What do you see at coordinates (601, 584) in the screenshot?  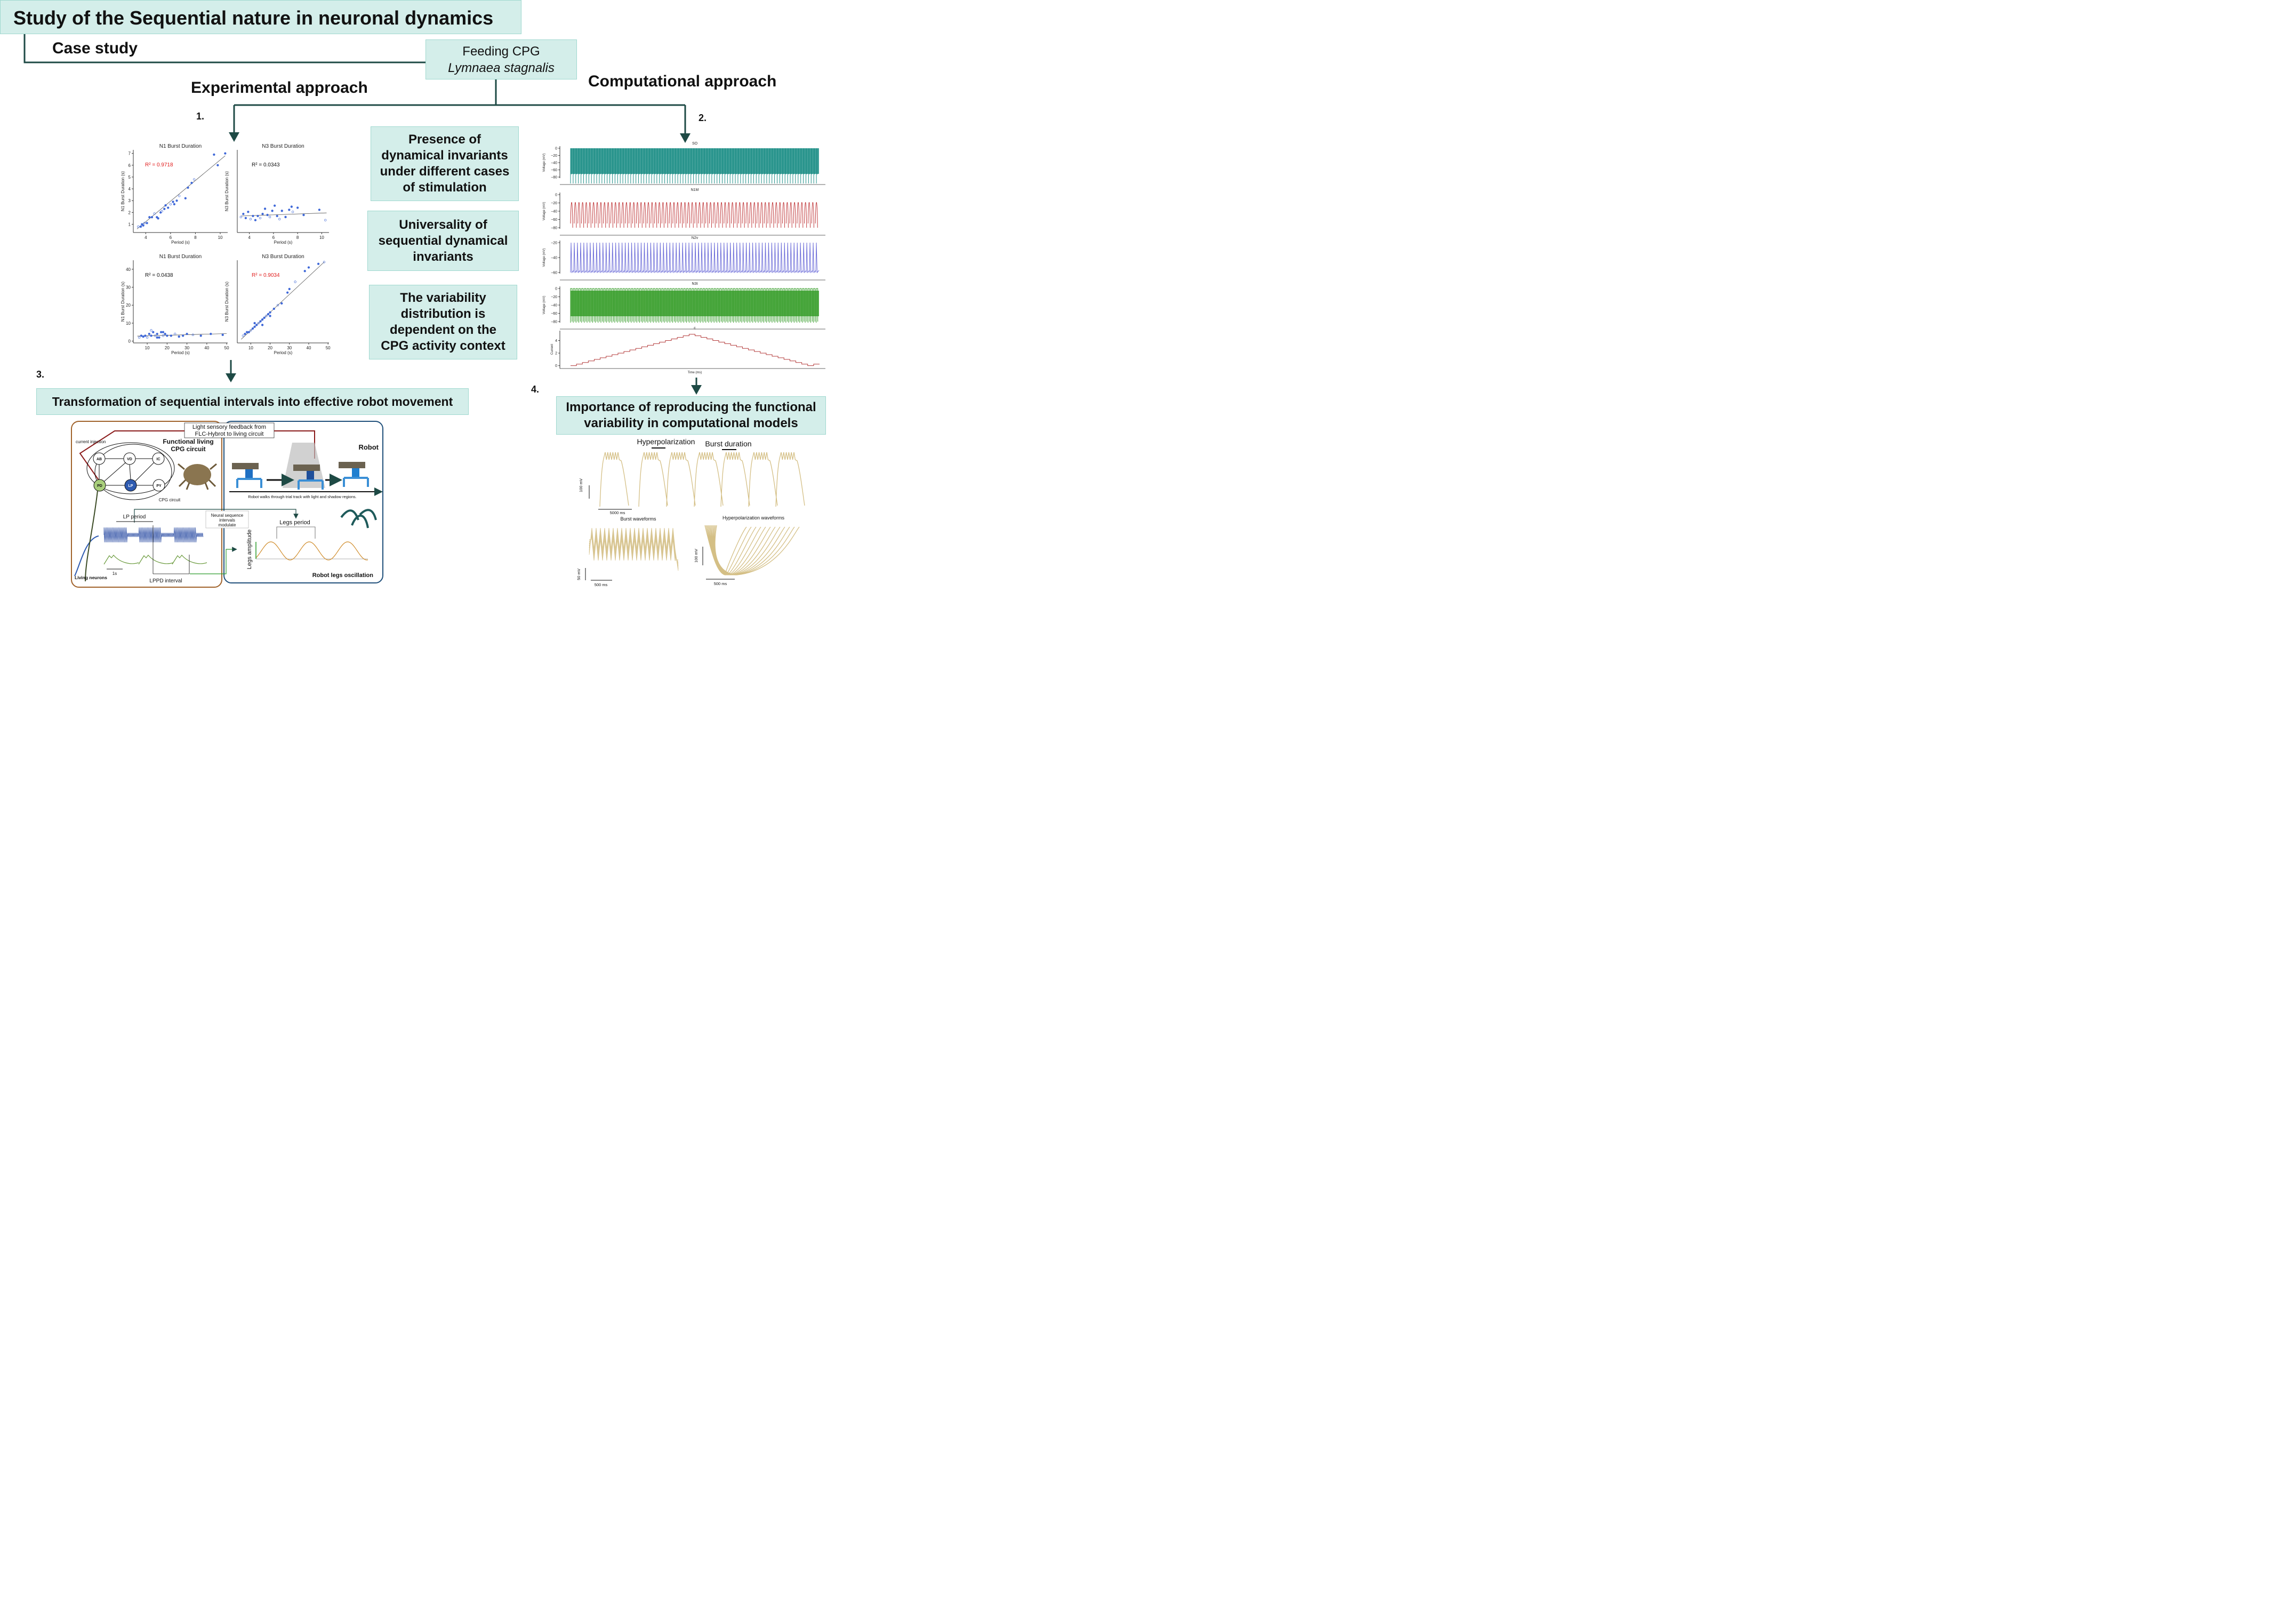 I see `scale-500ms-a-label: 500 ms` at bounding box center [601, 584].